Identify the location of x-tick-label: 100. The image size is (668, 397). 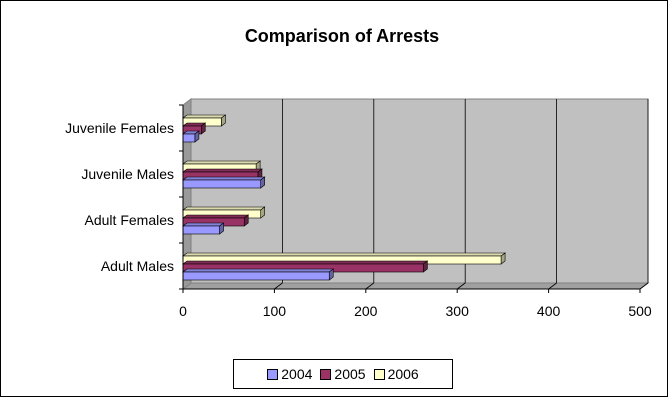
(275, 311).